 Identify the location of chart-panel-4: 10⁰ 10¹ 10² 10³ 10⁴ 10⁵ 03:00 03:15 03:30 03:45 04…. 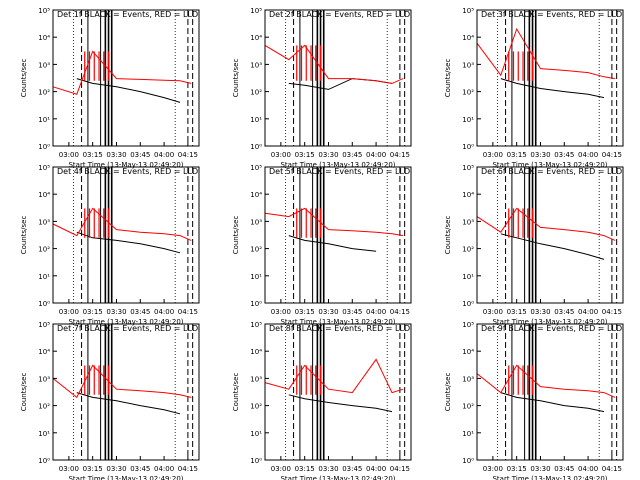
(110, 245).